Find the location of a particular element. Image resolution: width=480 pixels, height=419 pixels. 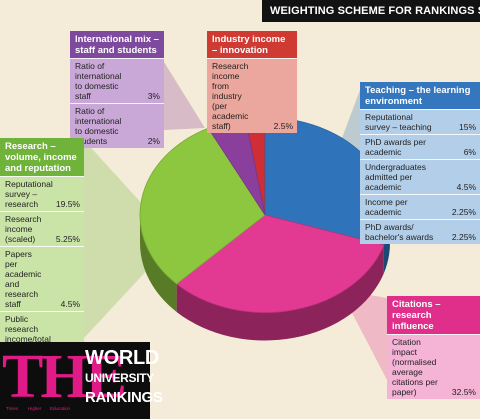

logo-rankings: RANKINGS is located at coordinates (124, 397).